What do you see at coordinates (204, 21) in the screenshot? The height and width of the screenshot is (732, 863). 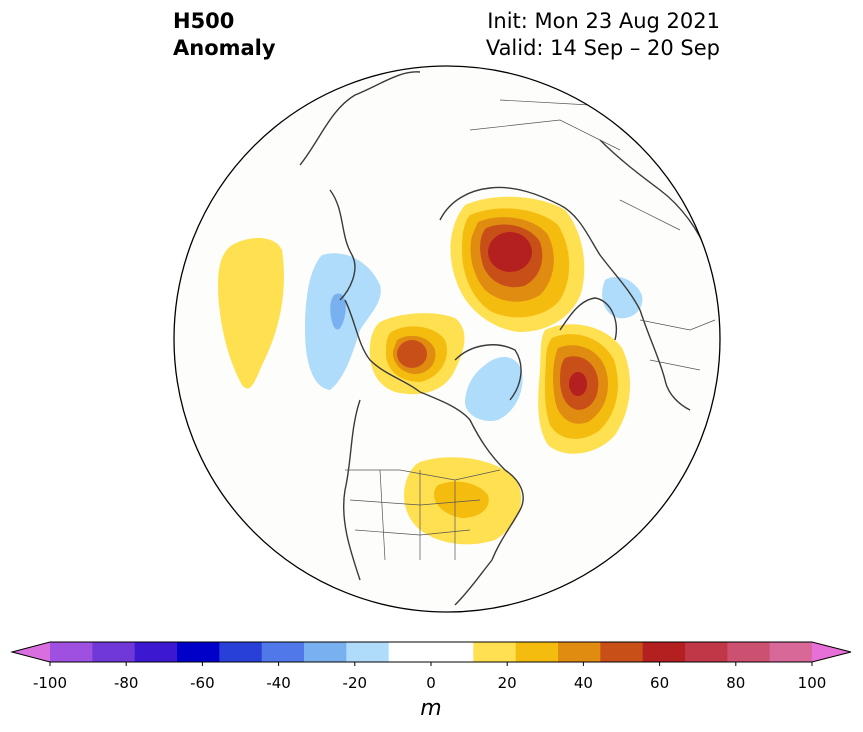 I see `title-line-1: H500` at bounding box center [204, 21].